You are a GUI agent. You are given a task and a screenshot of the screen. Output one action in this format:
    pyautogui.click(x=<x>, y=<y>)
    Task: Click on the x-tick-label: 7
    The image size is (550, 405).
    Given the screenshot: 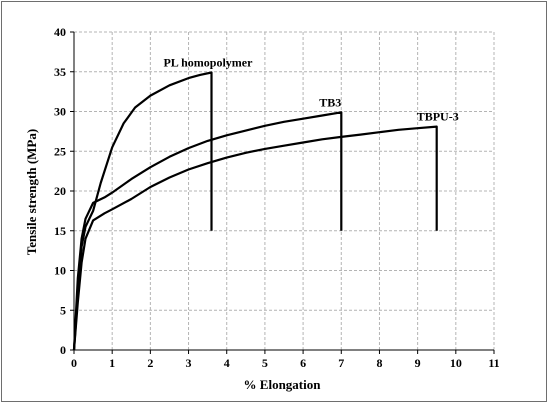 What is the action you would take?
    pyautogui.click(x=341, y=363)
    